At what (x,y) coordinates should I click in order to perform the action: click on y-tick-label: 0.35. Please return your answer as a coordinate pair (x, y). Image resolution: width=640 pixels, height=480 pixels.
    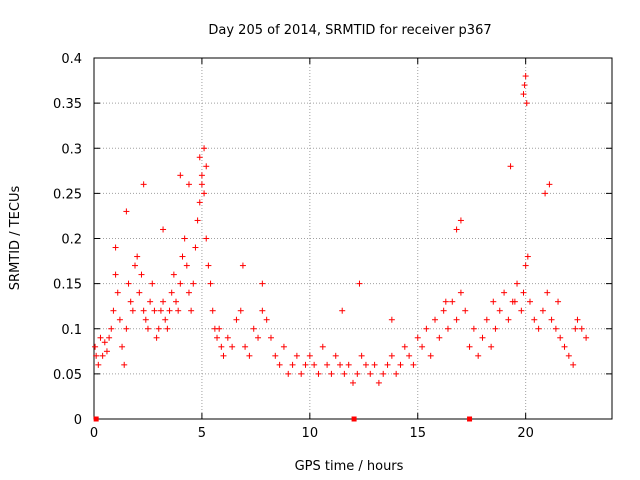
    Looking at the image, I should click on (67, 104).